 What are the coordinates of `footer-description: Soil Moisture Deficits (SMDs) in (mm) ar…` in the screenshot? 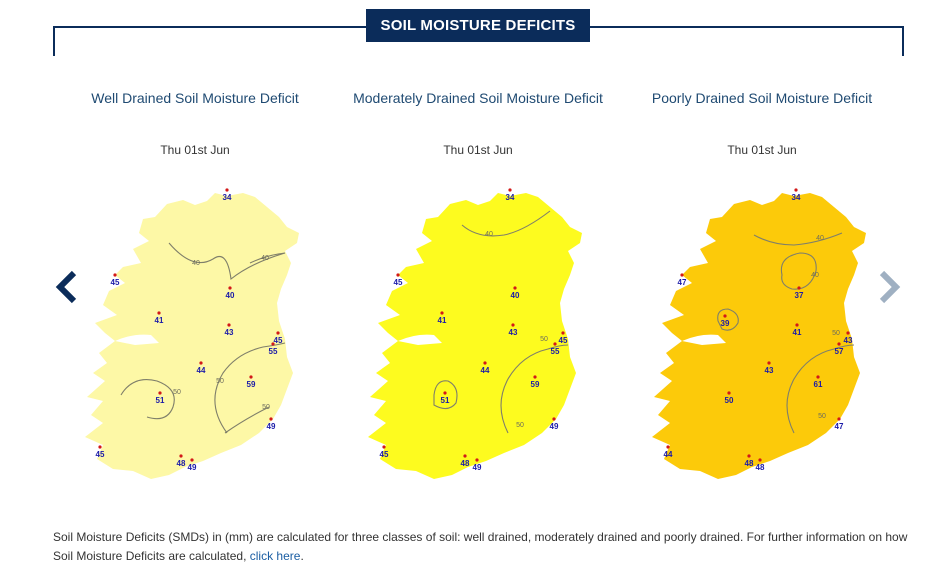 It's located at (483, 547).